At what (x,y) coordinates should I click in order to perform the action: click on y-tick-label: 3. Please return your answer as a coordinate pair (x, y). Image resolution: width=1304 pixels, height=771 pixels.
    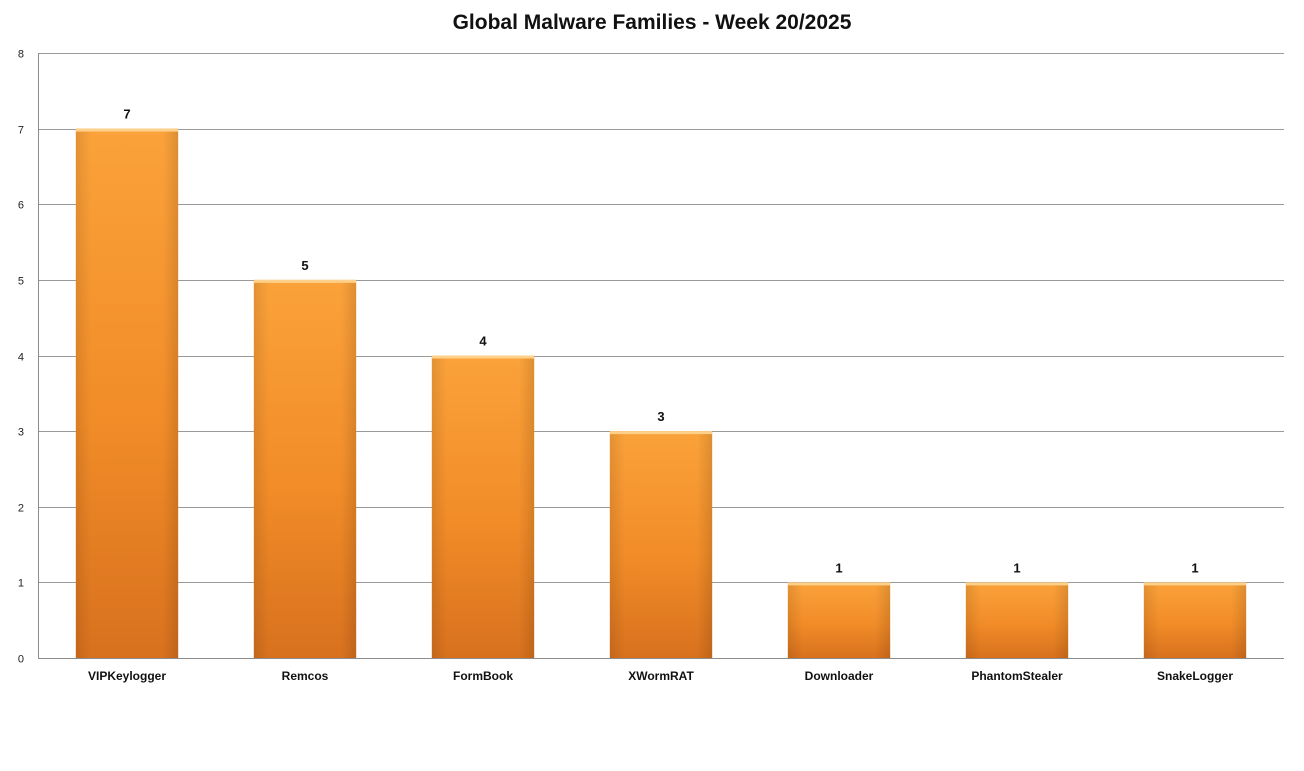
    Looking at the image, I should click on (21, 433).